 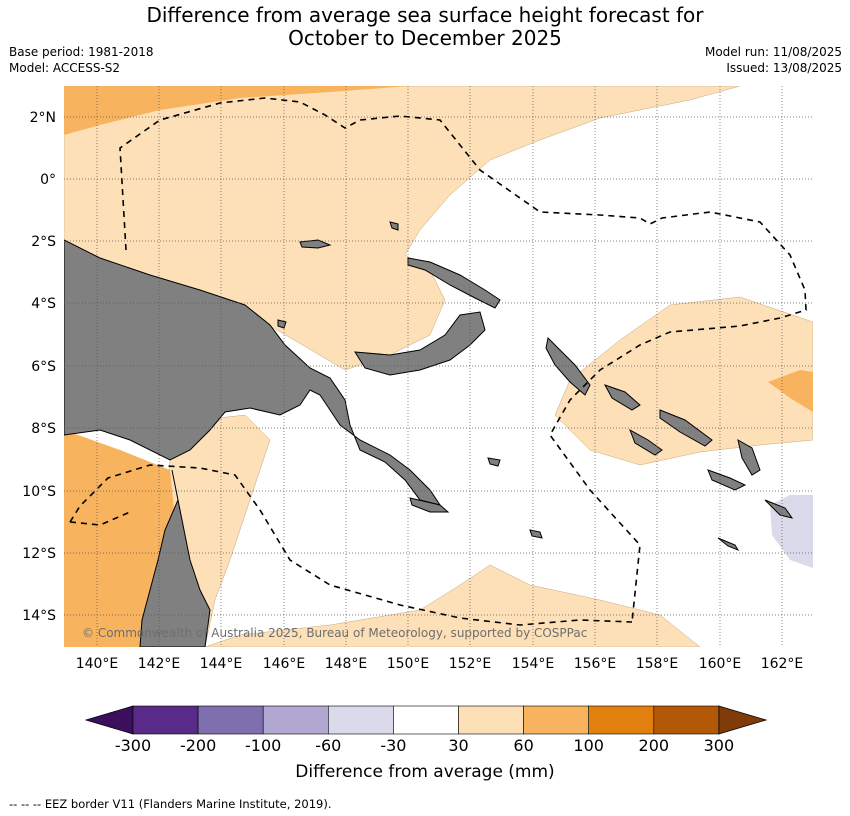 I want to click on lon-label: 146°E, so click(x=284, y=664).